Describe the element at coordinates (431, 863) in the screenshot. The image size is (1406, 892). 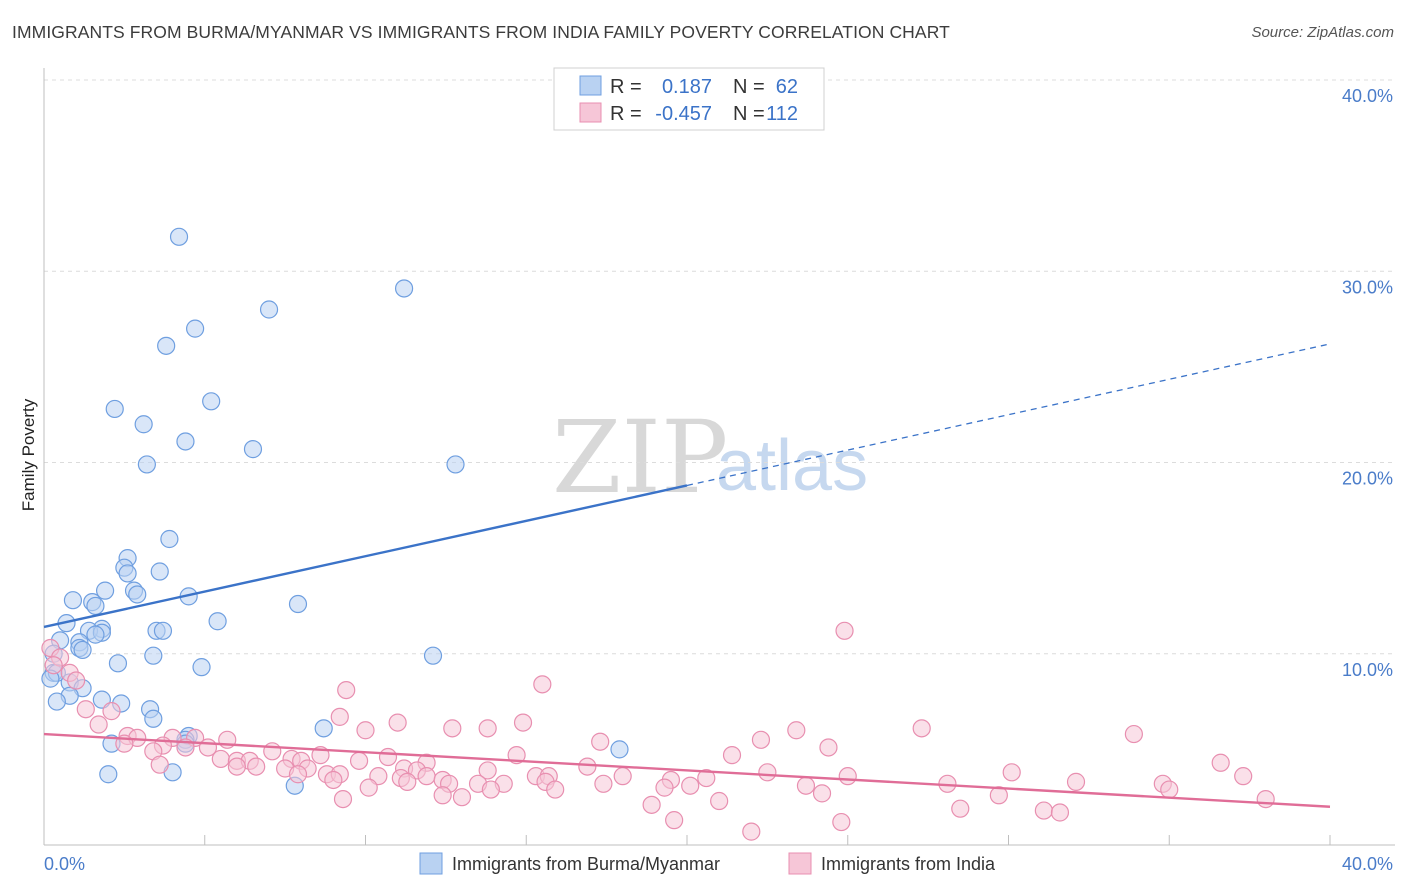
I see `series-legend-swatch-burma` at that location.